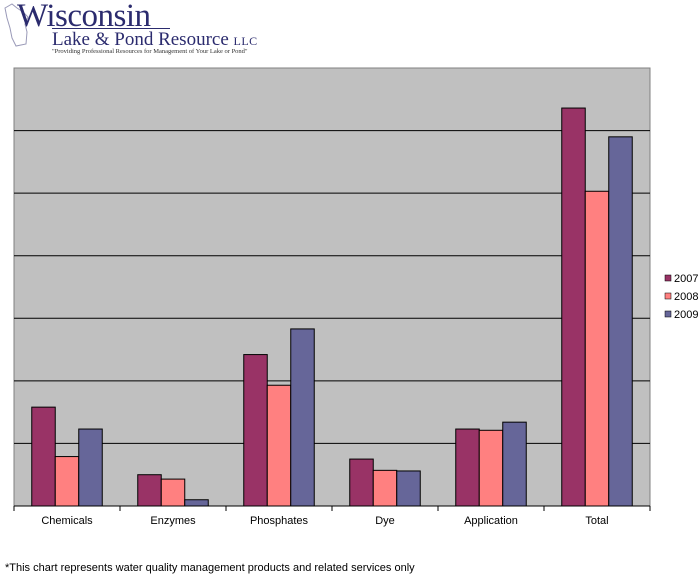  I want to click on x-tick-label: Chemicals, so click(67, 521).